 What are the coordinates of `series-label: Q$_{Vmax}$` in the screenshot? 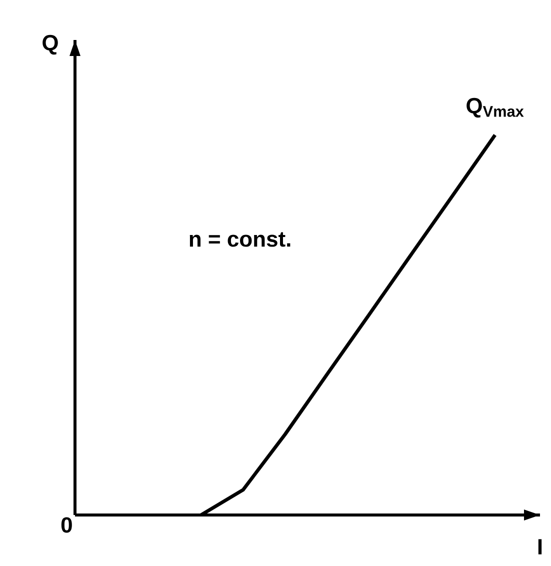 It's located at (495, 108).